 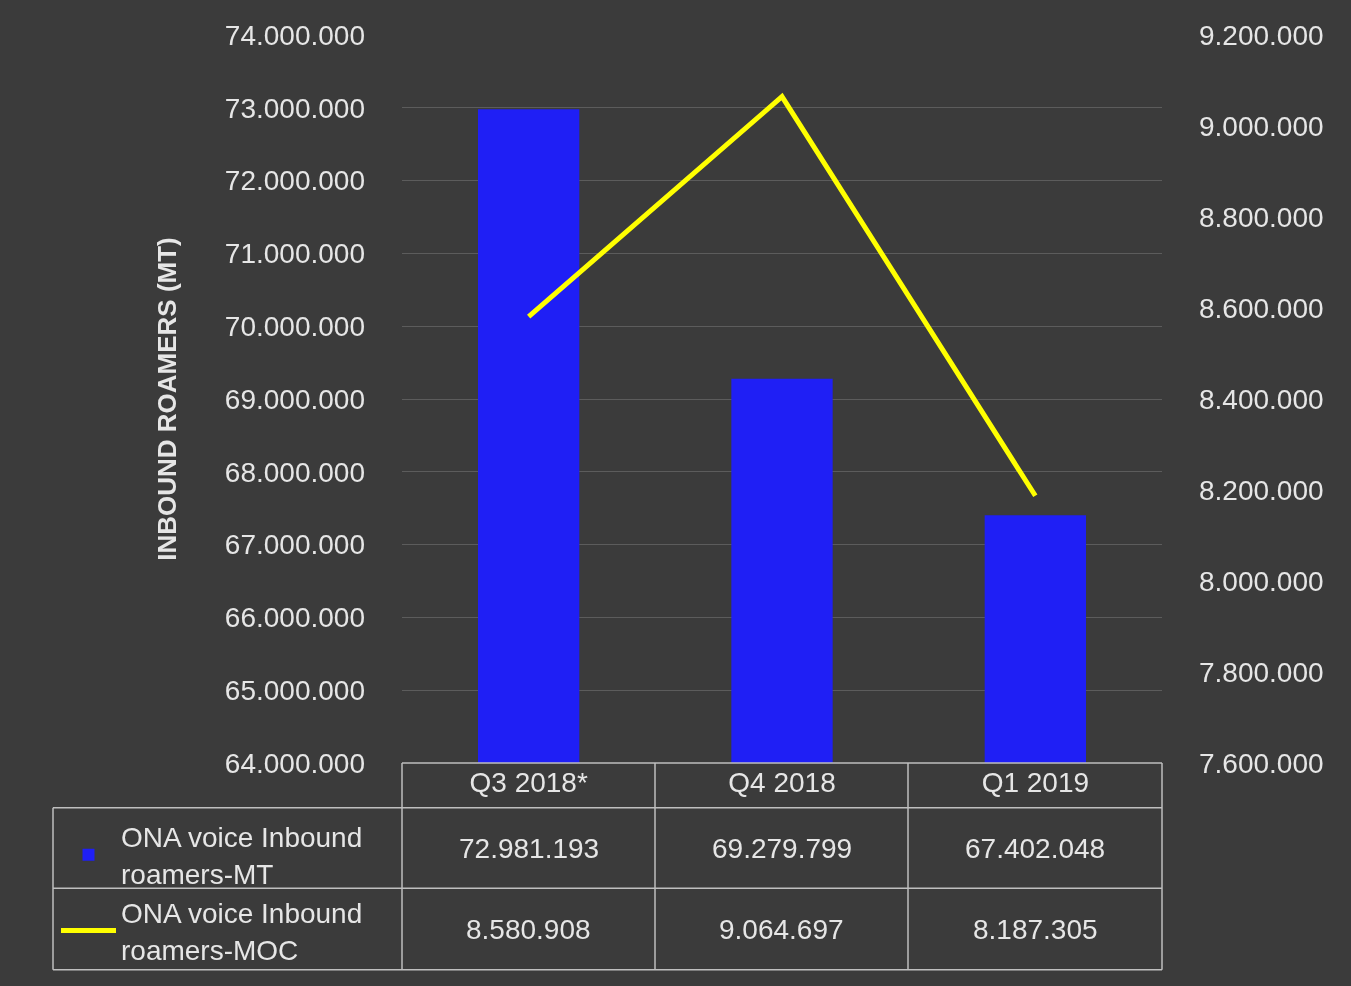 I want to click on data-label: 9.064.697, so click(x=781, y=929).